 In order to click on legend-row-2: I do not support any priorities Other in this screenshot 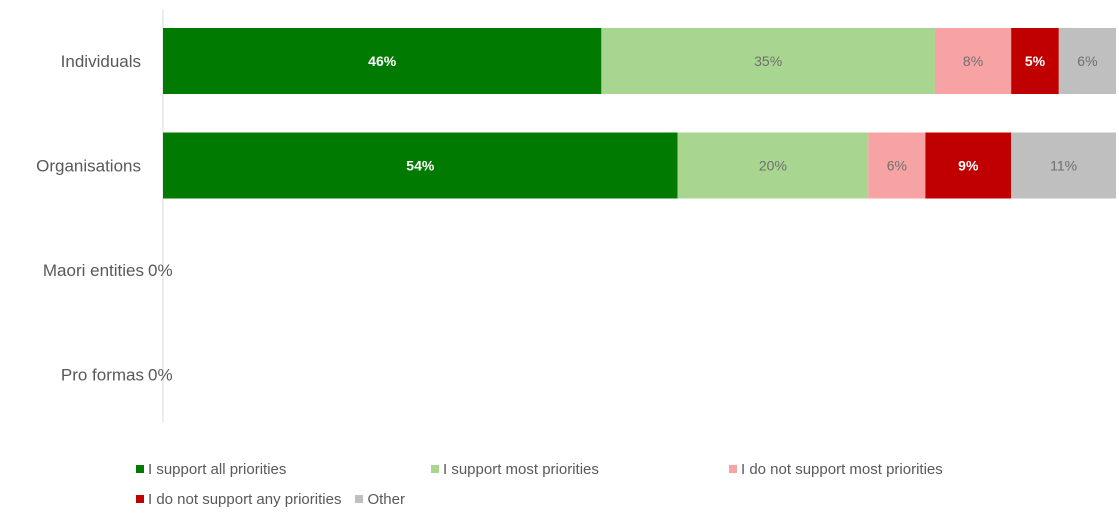, I will do `click(616, 499)`.